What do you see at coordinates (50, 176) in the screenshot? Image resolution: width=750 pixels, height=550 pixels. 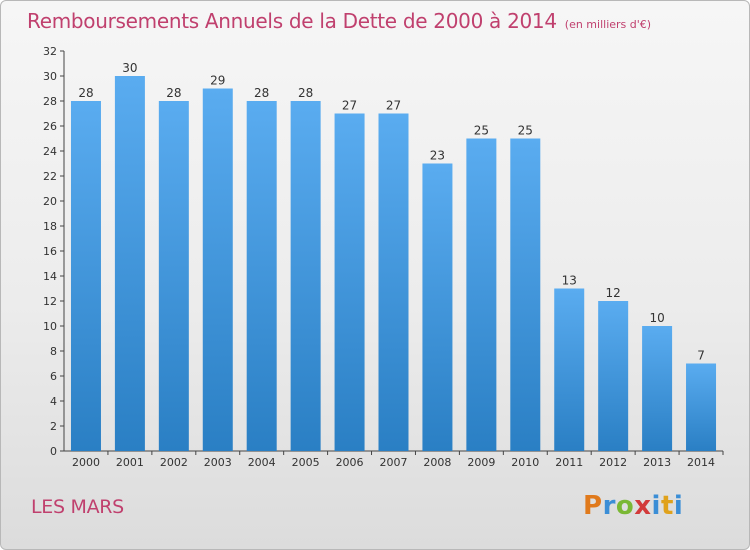 I see `y-tick-label: 22` at bounding box center [50, 176].